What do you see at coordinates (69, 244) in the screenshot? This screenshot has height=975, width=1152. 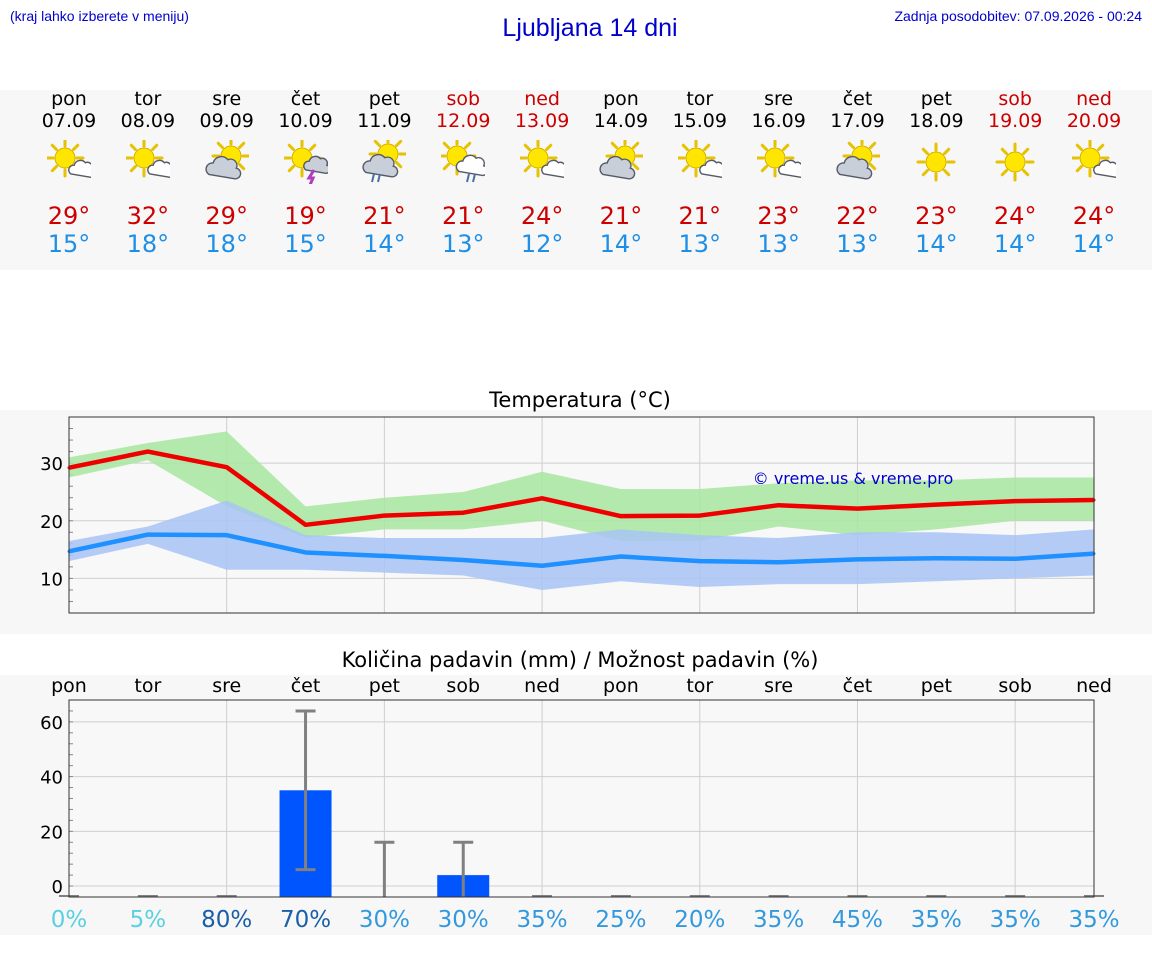 I see `min-temperature: 15°` at bounding box center [69, 244].